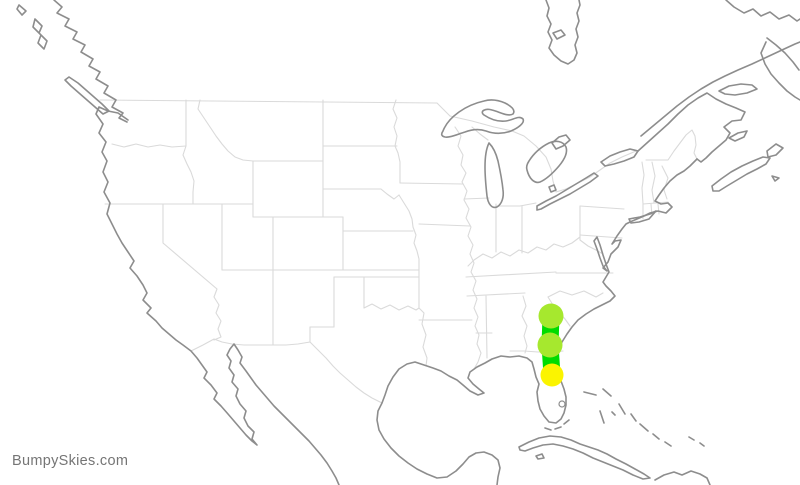 This screenshot has height=485, width=800. Describe the element at coordinates (644, 417) in the screenshot. I see `coastline-bahamas` at that location.